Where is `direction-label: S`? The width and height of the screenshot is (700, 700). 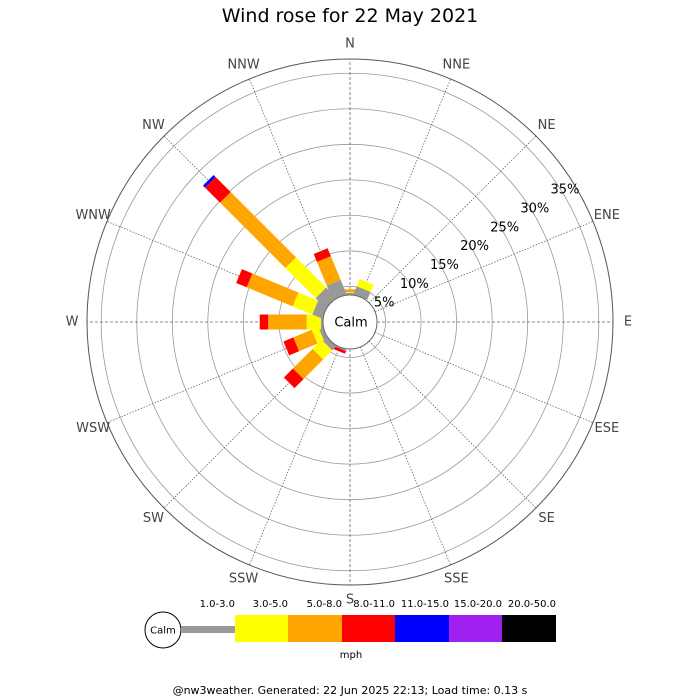 direction-label: S is located at coordinates (350, 600).